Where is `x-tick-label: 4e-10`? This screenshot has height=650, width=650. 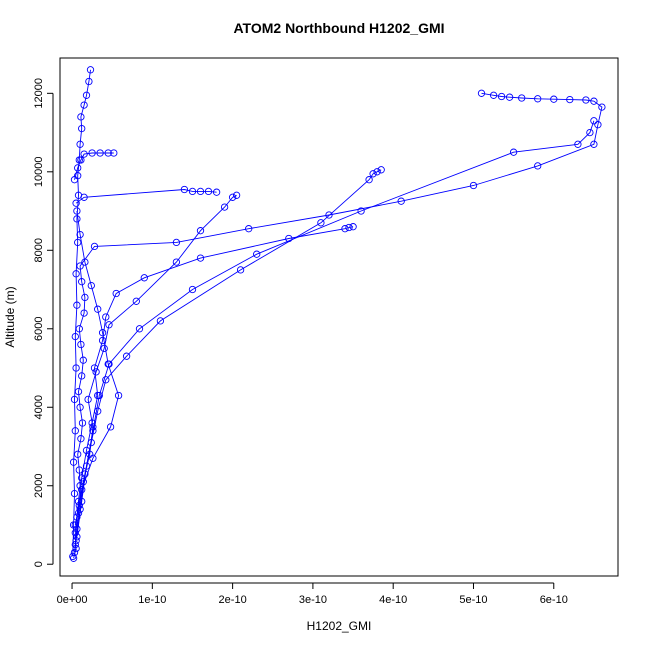
x-tick-label: 4e-10 is located at coordinates (393, 600).